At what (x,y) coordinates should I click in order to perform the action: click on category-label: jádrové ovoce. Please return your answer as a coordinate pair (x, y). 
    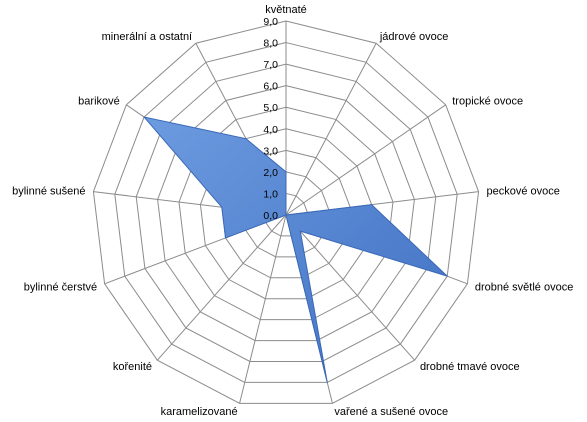
    Looking at the image, I should click on (414, 37).